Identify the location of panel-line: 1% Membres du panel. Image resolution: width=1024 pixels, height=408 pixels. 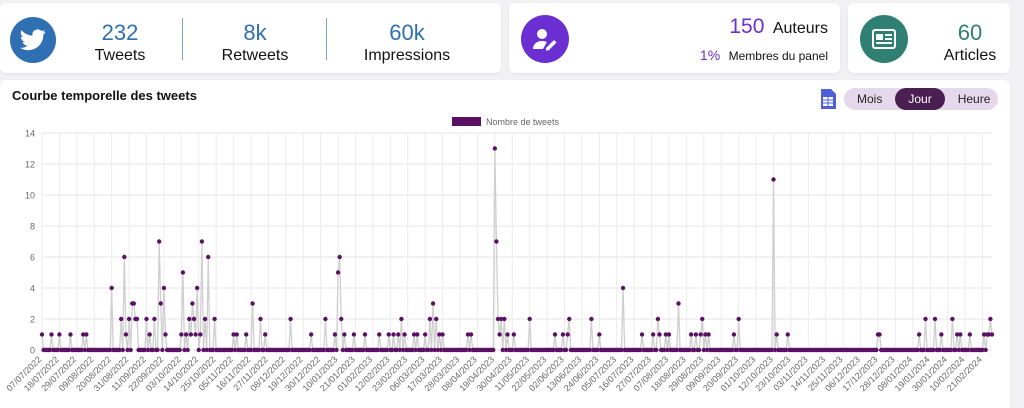
(764, 56).